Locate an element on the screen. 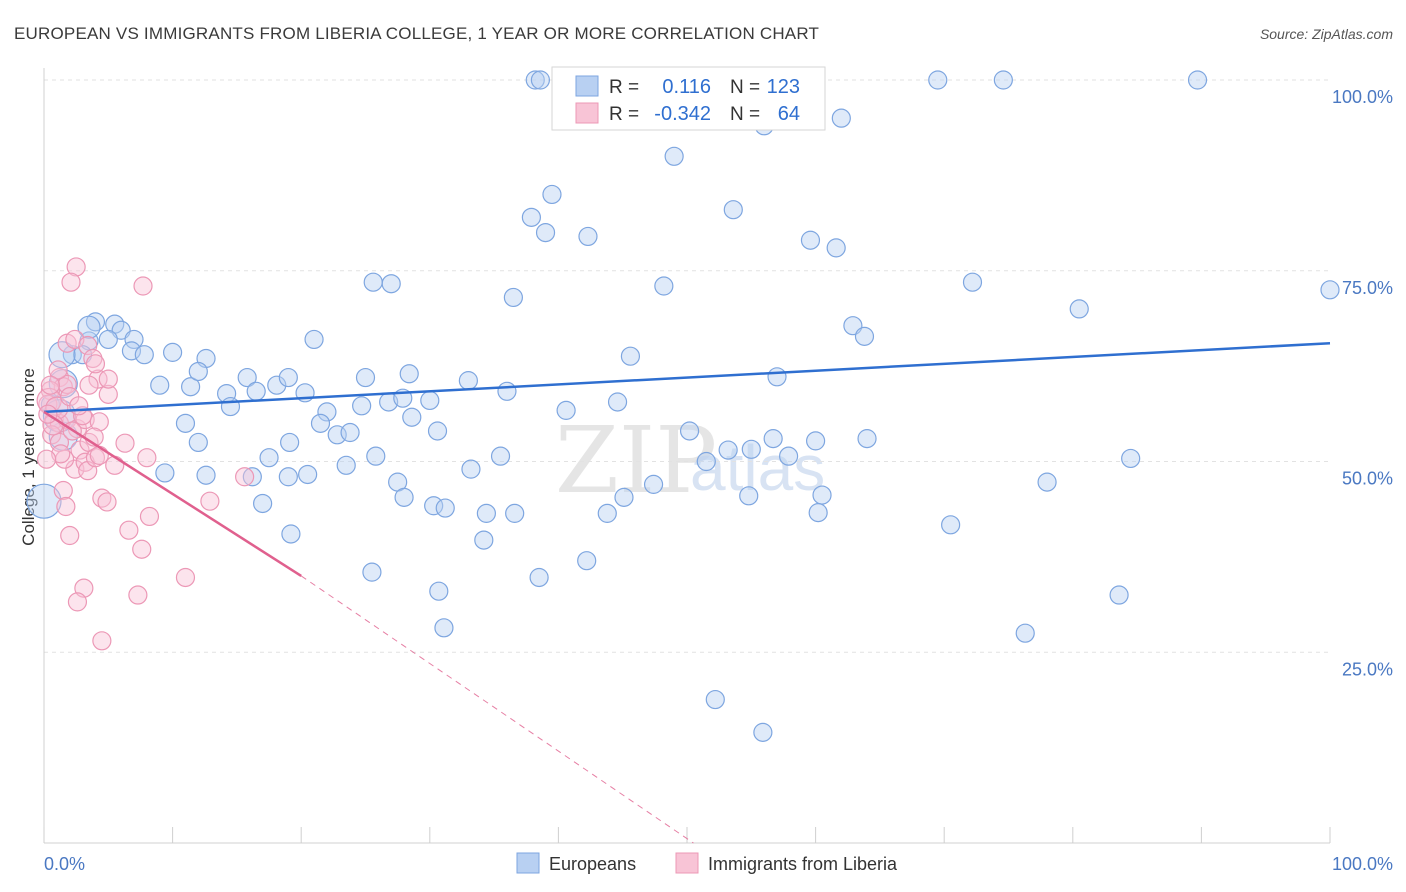 The height and width of the screenshot is (892, 1406). legend-r-value-europeans: 0.116 is located at coordinates (686, 87).